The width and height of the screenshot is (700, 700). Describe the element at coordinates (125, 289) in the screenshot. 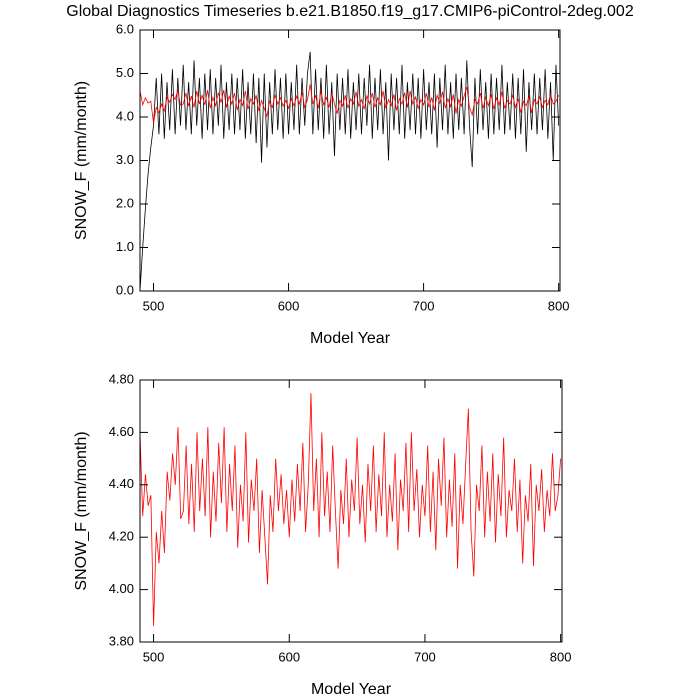

I see `y-tick-label: 0.0` at that location.